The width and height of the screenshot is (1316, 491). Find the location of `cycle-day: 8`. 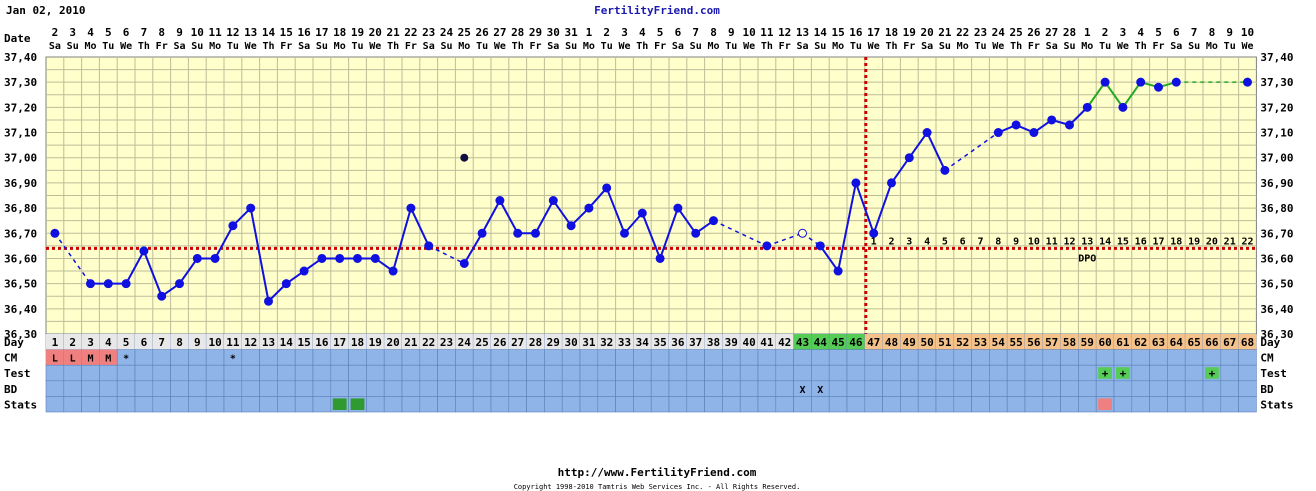

cycle-day: 8 is located at coordinates (179, 342).